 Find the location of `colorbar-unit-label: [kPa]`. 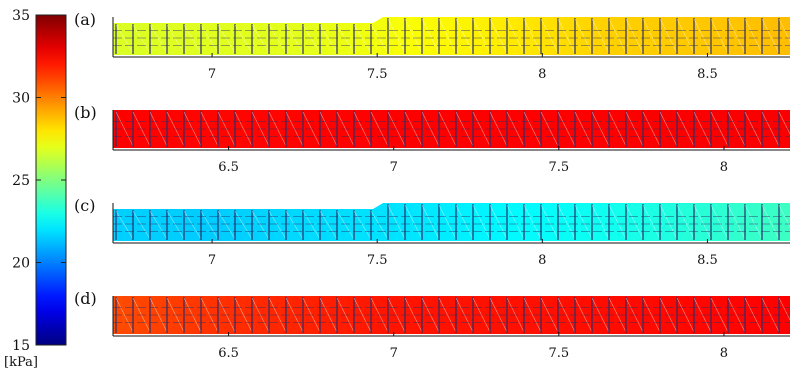

colorbar-unit-label: [kPa] is located at coordinates (21, 362).